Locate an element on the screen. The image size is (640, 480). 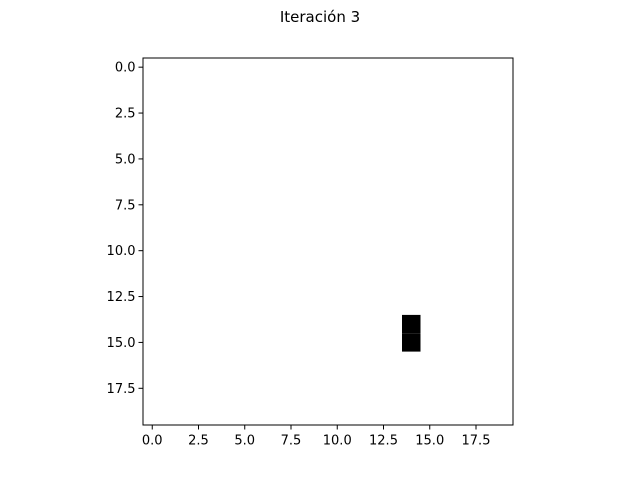
x-tick-label: 17.5 is located at coordinates (476, 441).